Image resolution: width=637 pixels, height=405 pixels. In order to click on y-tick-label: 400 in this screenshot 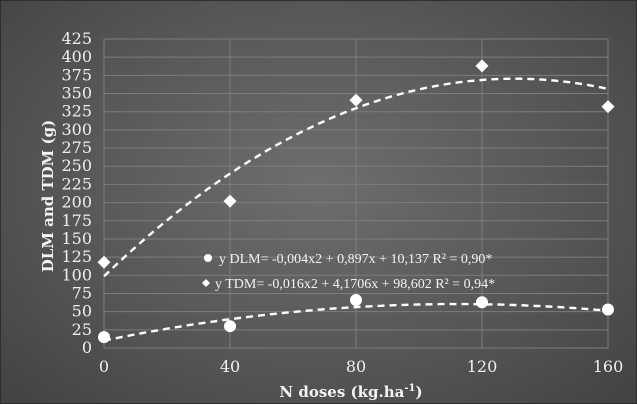, I will do `click(76, 56)`.